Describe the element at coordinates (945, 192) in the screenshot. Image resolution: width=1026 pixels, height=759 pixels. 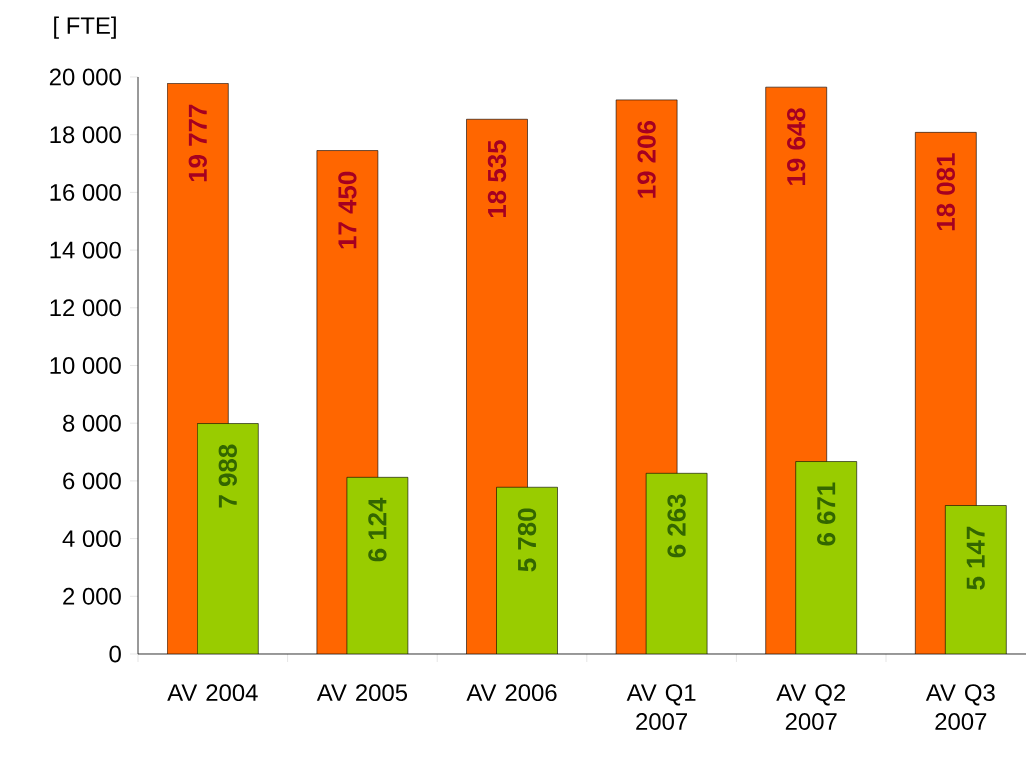
I see `data-label: 18 081` at that location.